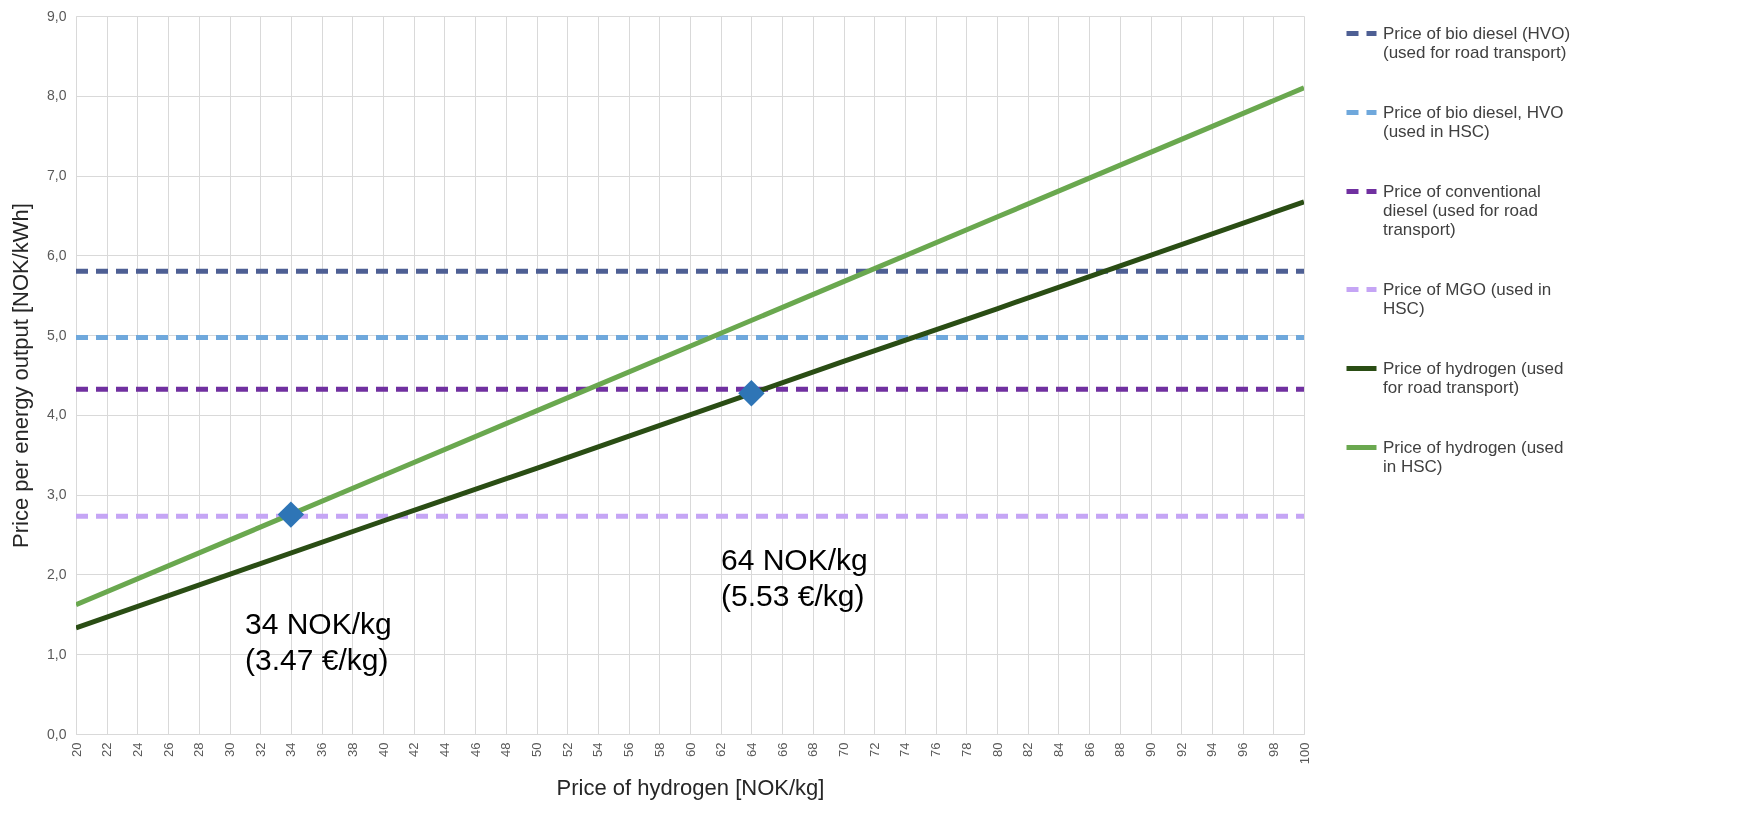  Describe the element at coordinates (137, 749) in the screenshot. I see `x-tick-label: 24` at that location.